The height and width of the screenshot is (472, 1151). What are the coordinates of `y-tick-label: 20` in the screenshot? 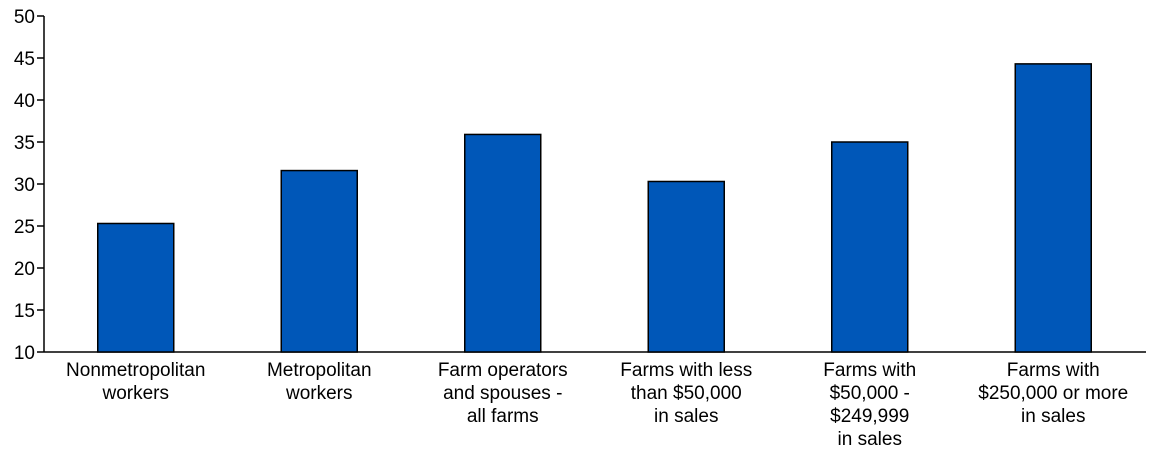 It's located at (24, 269).